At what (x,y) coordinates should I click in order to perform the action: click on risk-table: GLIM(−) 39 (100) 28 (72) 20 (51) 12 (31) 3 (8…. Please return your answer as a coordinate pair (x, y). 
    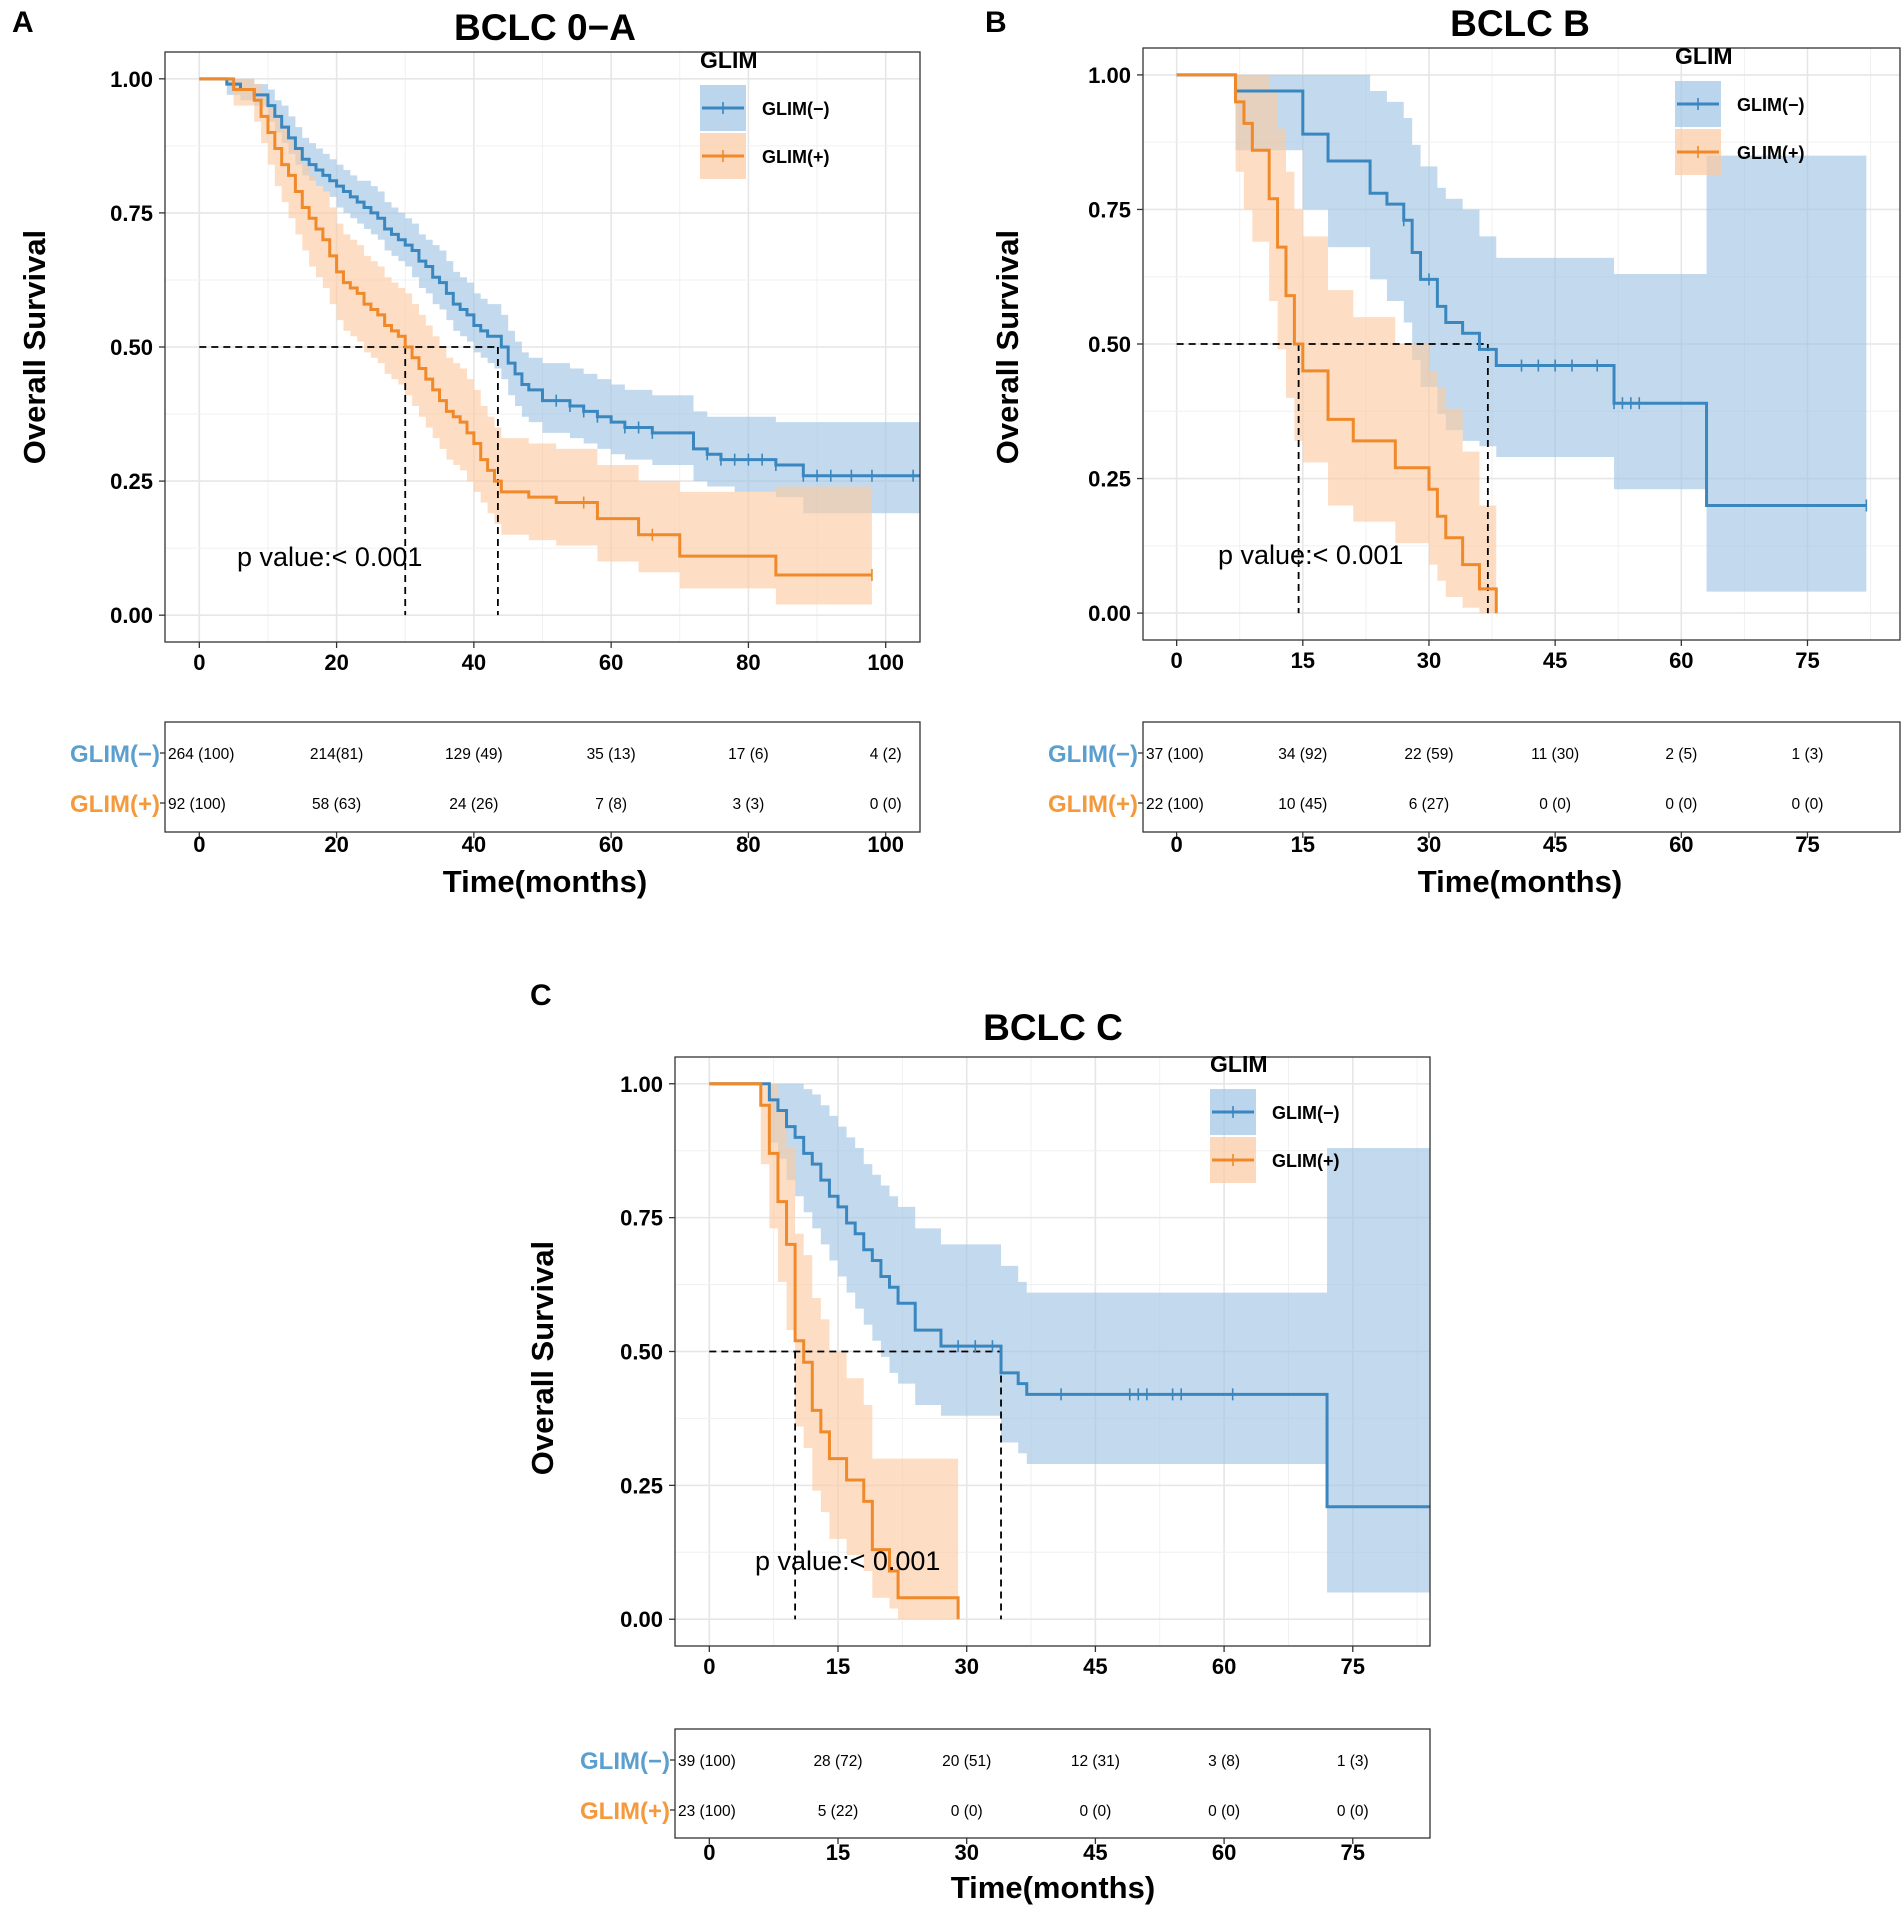
    Looking at the image, I should click on (1005, 1816).